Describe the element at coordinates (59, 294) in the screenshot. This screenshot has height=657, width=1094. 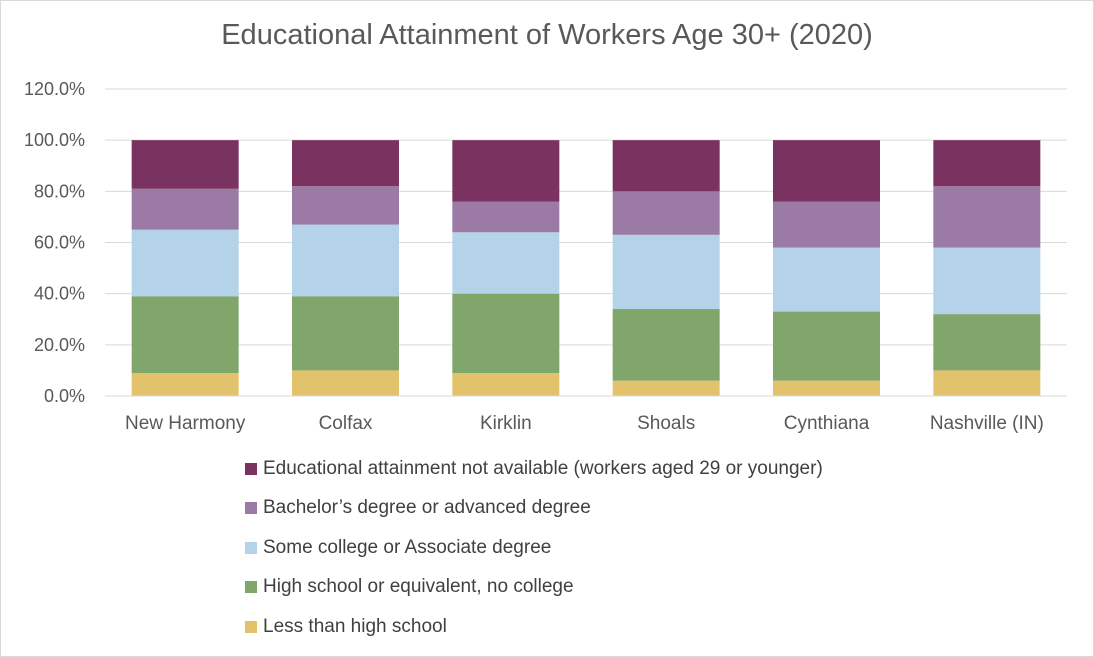
I see `y-tick-label: 40.0%` at that location.